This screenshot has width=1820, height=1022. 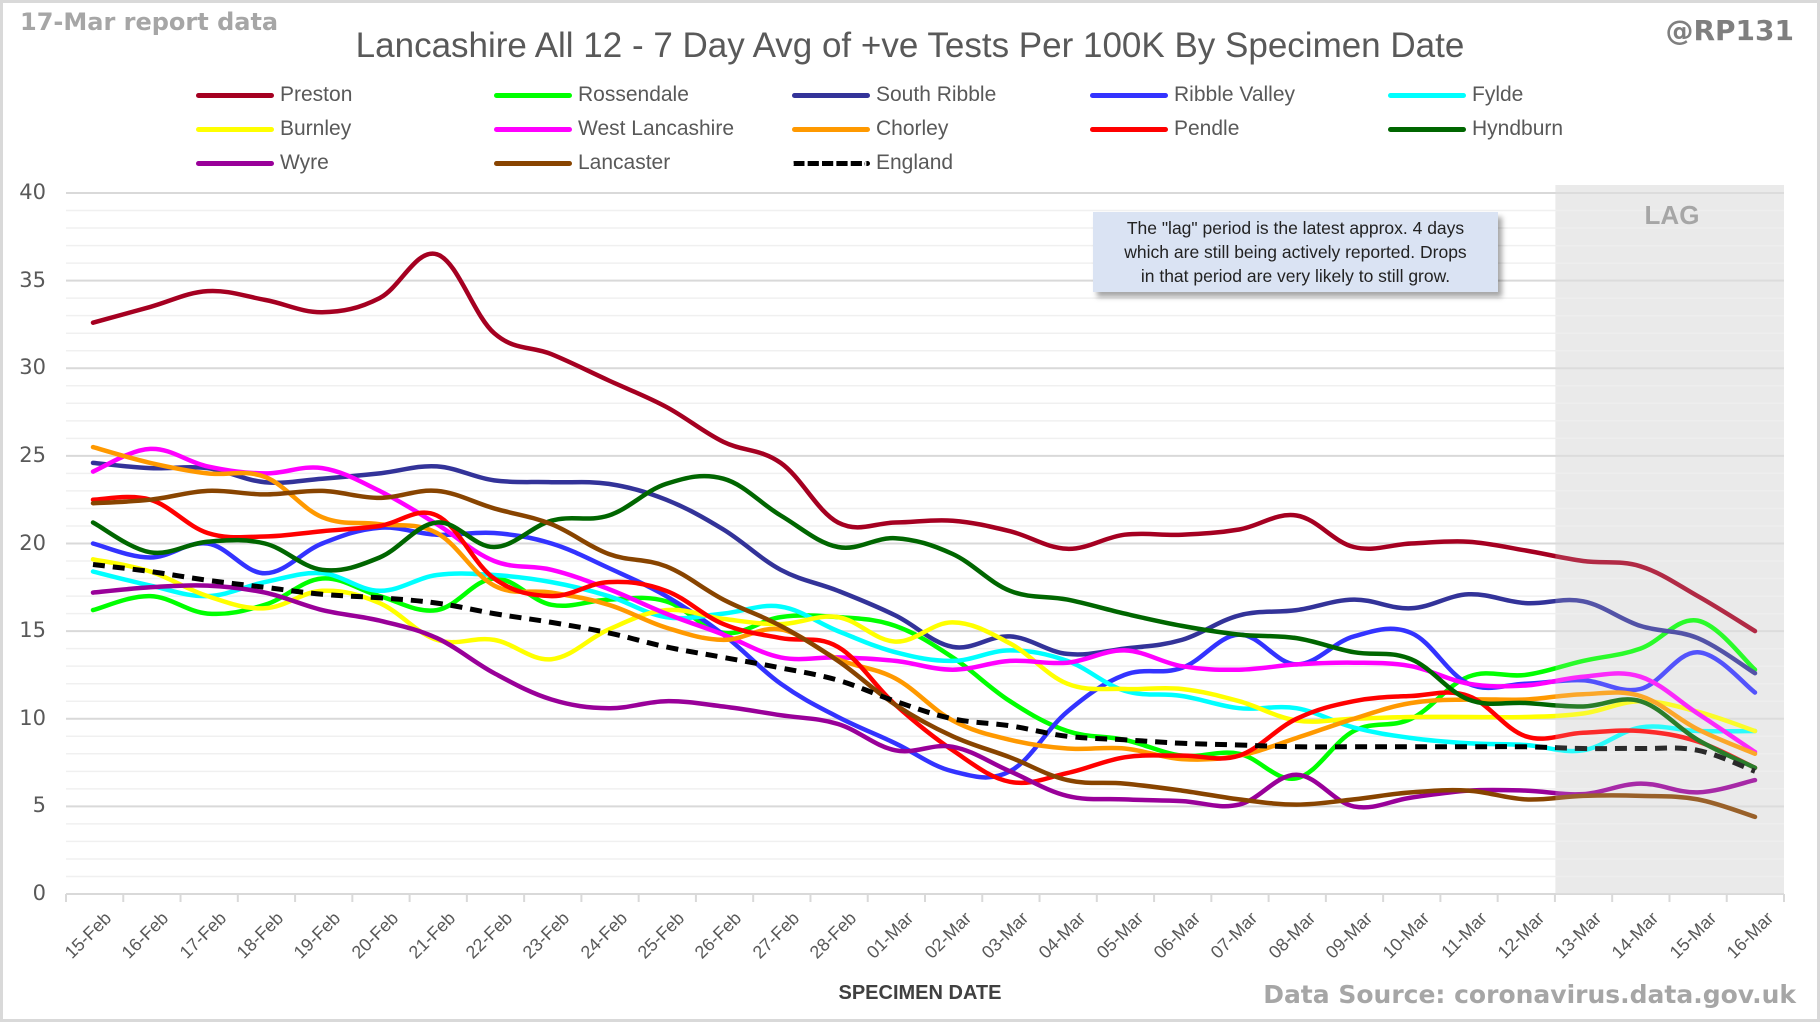 I want to click on legend-label: Ribble Valley, so click(x=1235, y=94).